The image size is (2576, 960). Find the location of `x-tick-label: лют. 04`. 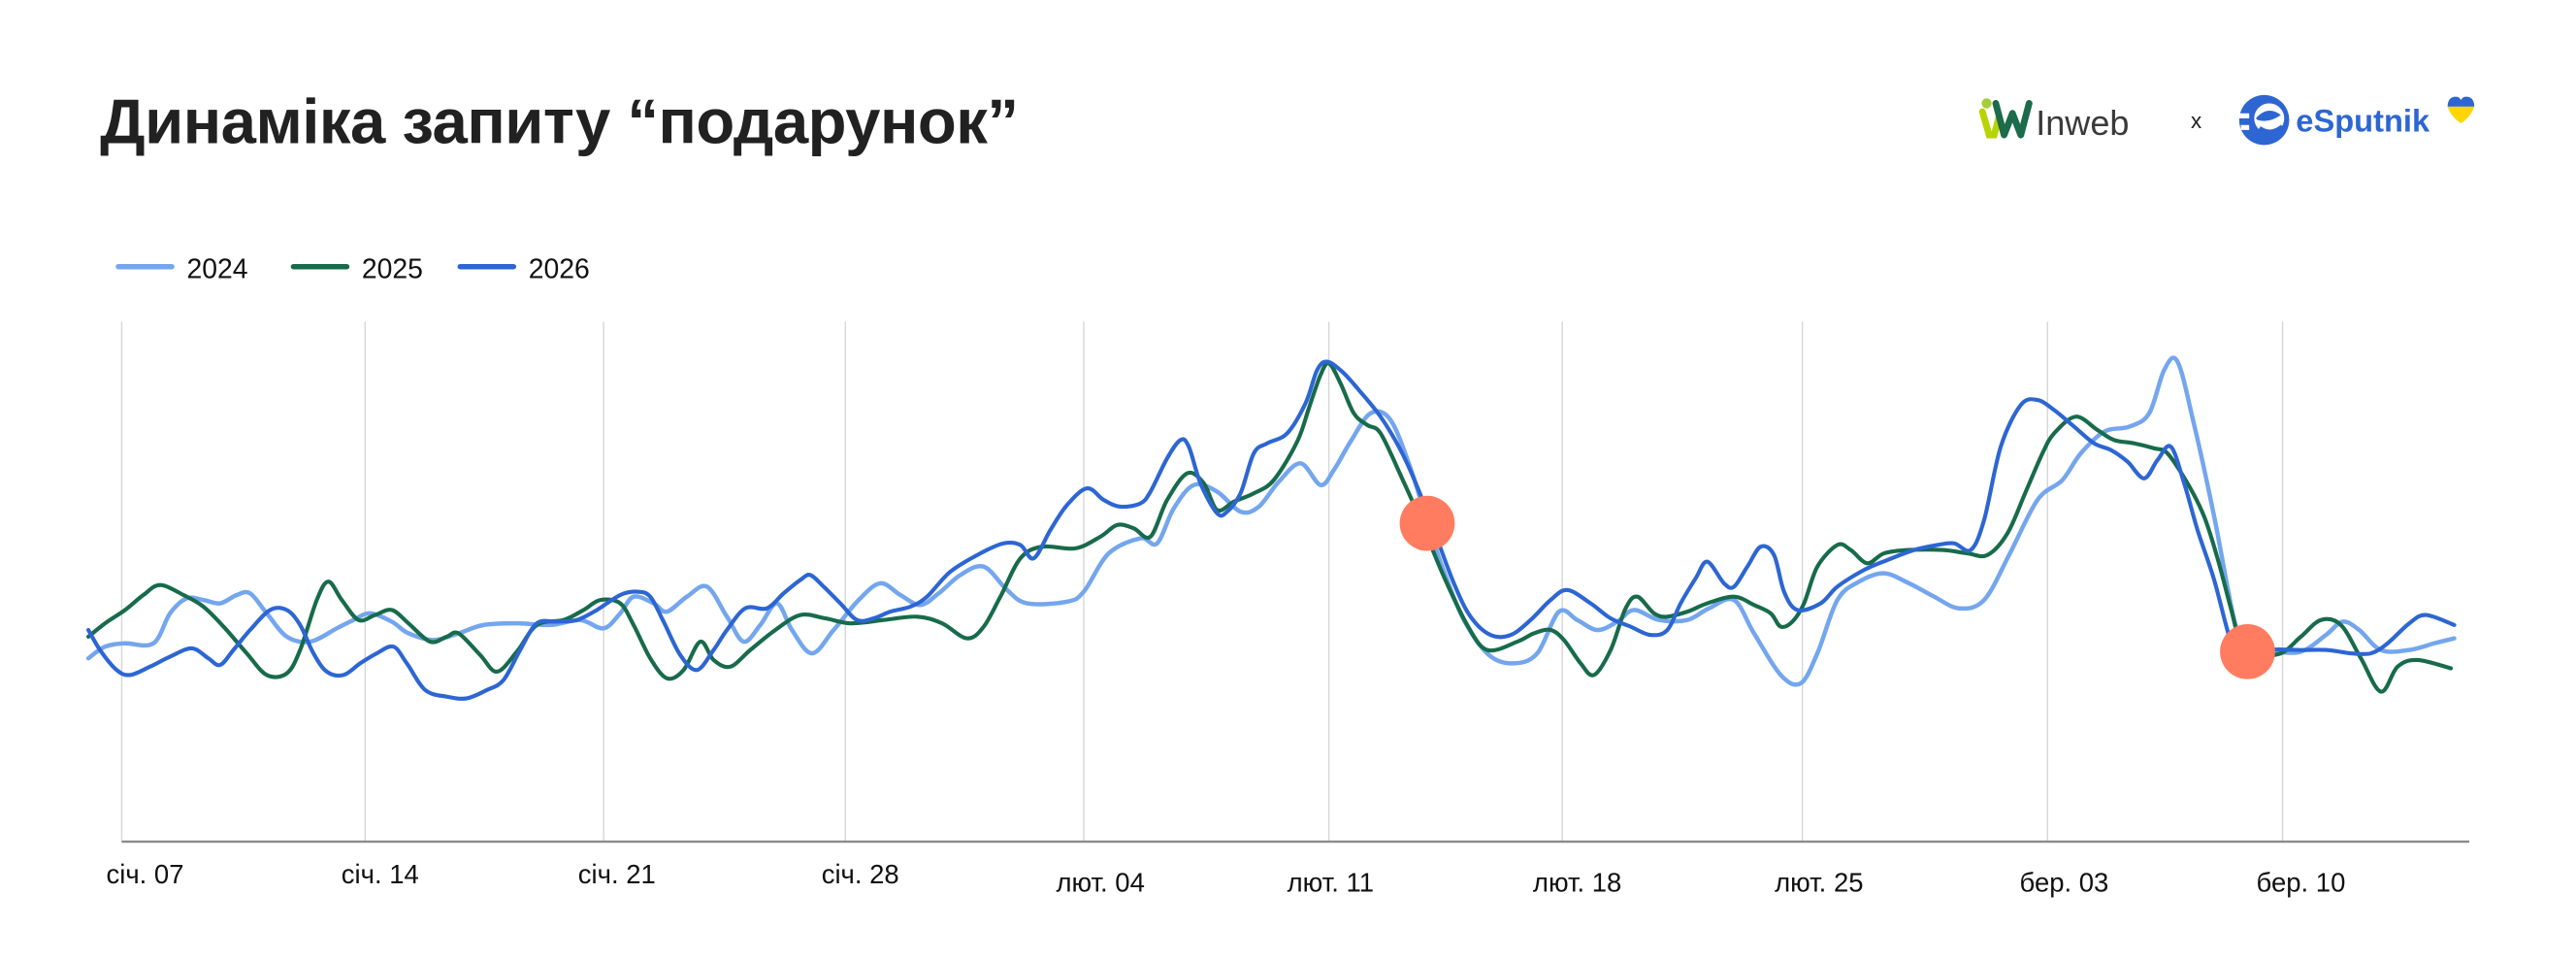

x-tick-label: лют. 04 is located at coordinates (1100, 883).